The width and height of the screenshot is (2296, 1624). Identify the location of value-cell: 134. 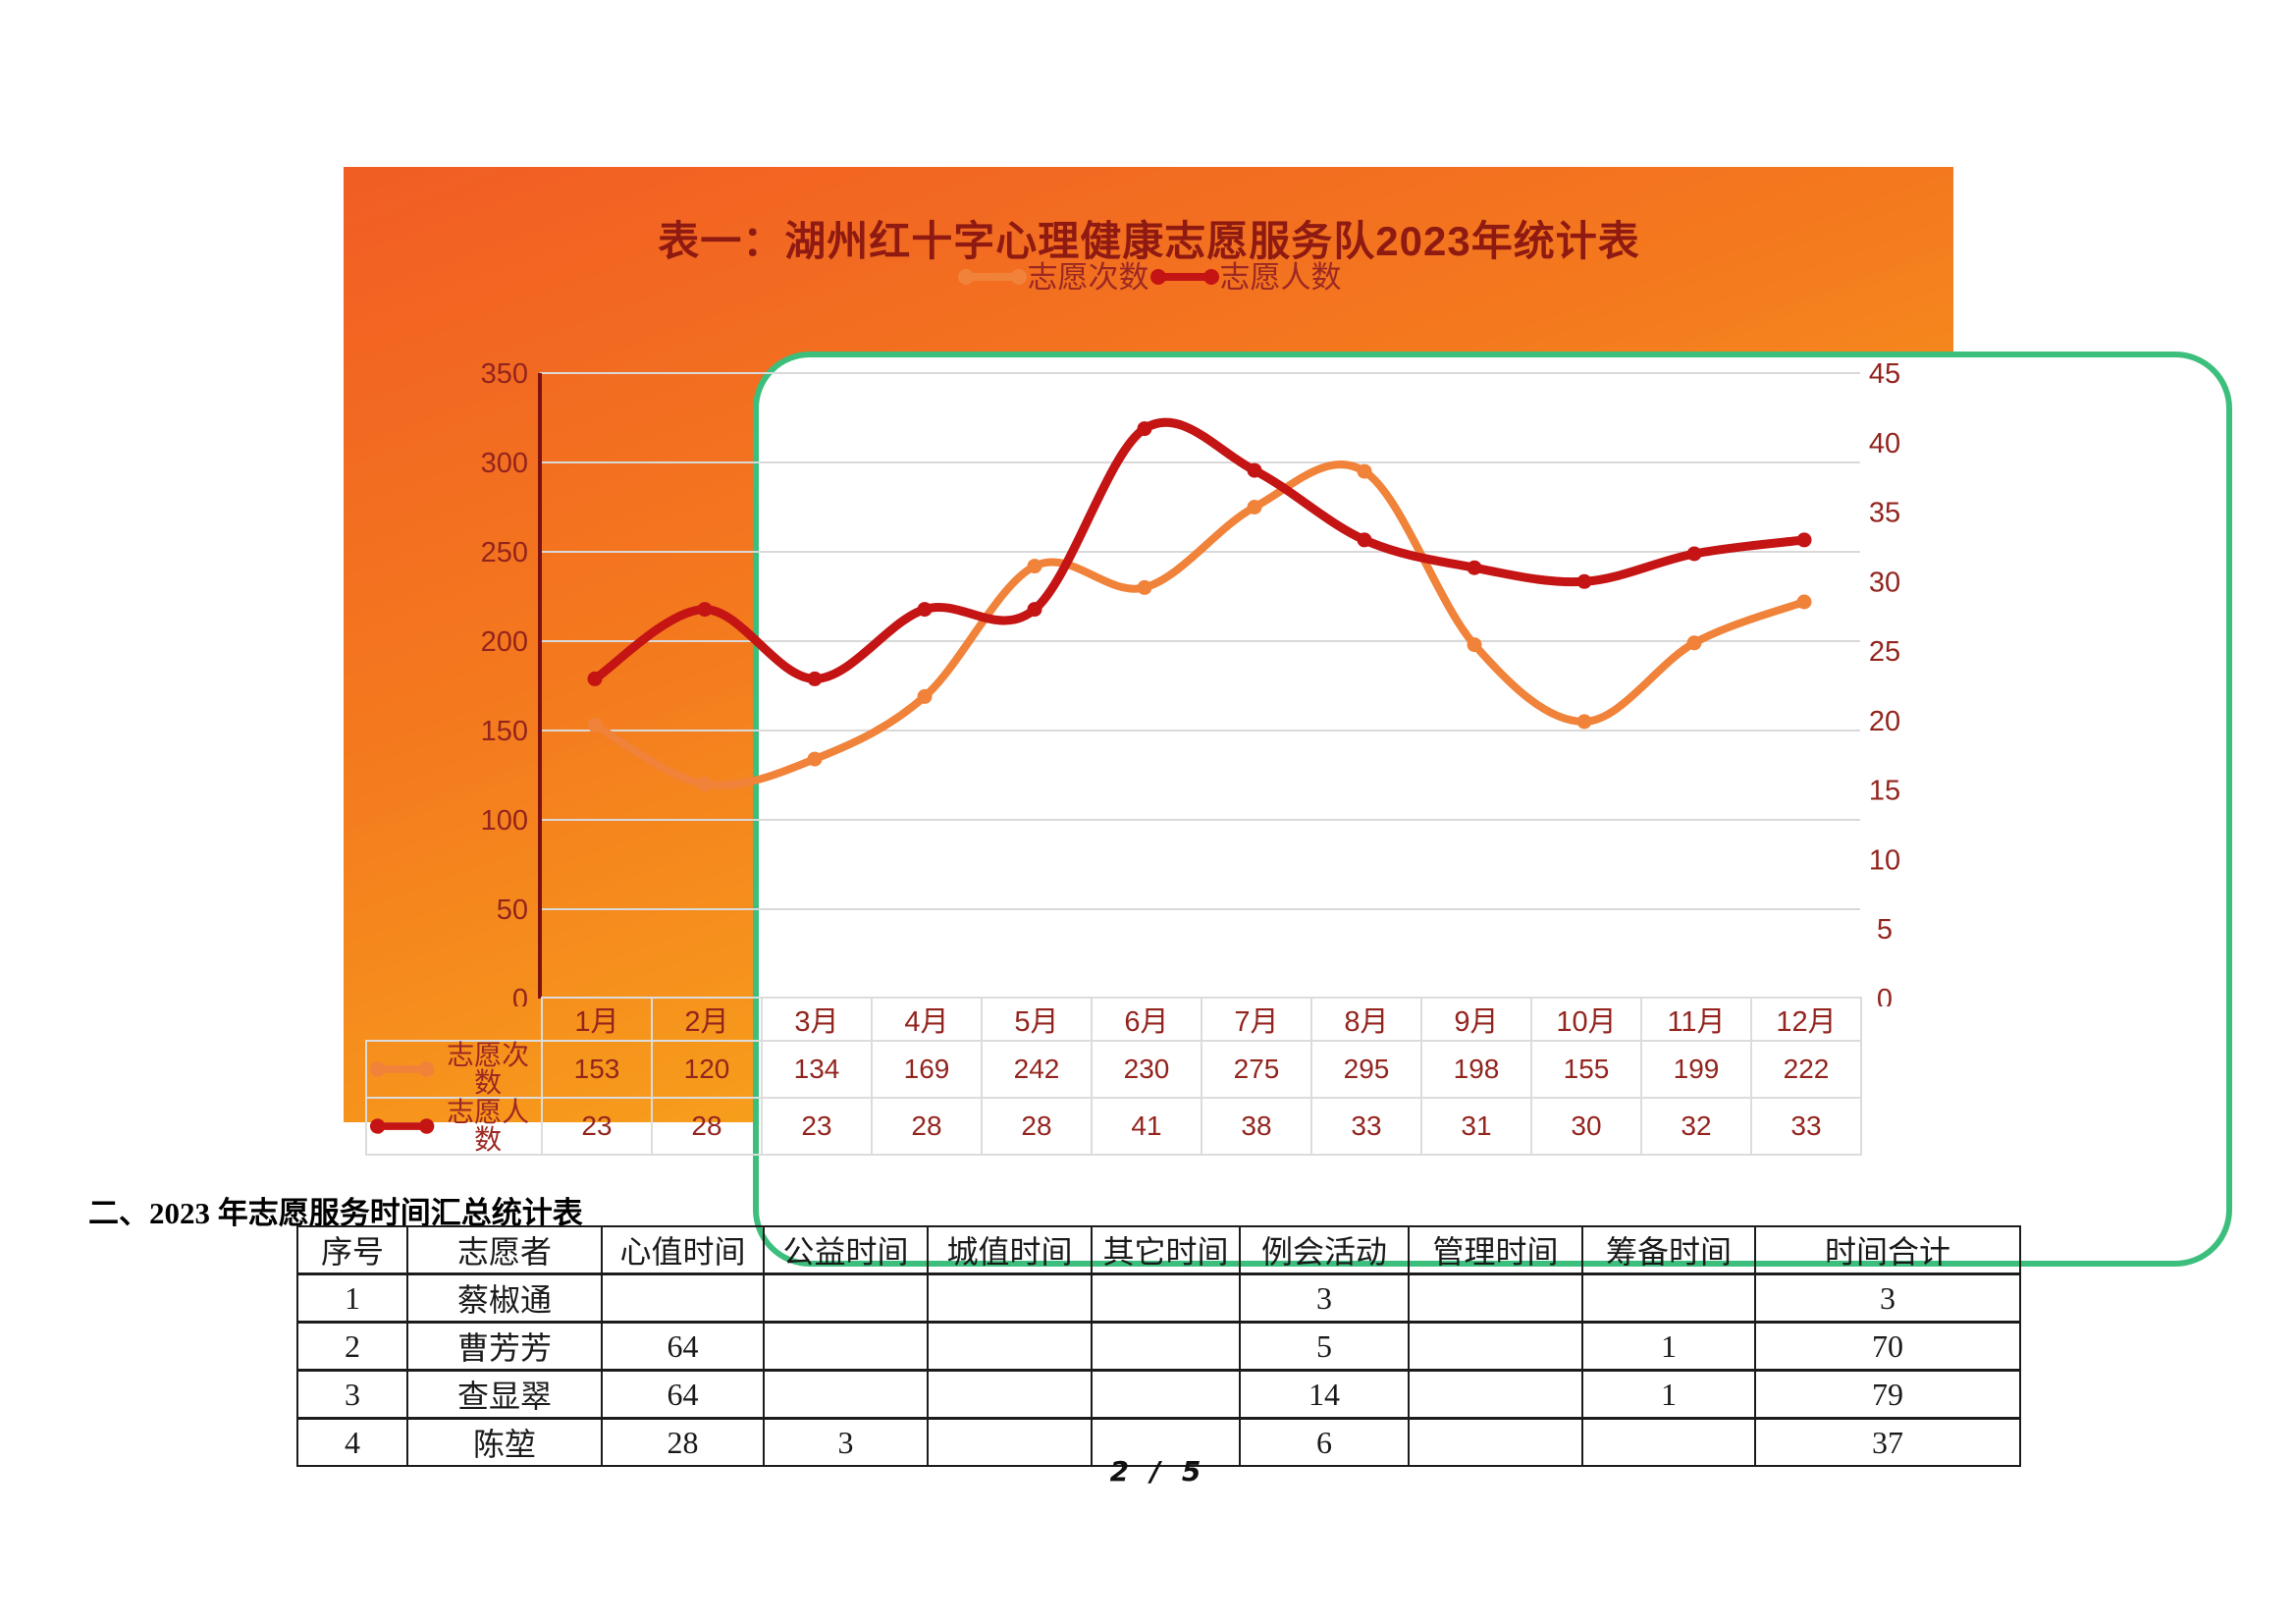
(817, 1069).